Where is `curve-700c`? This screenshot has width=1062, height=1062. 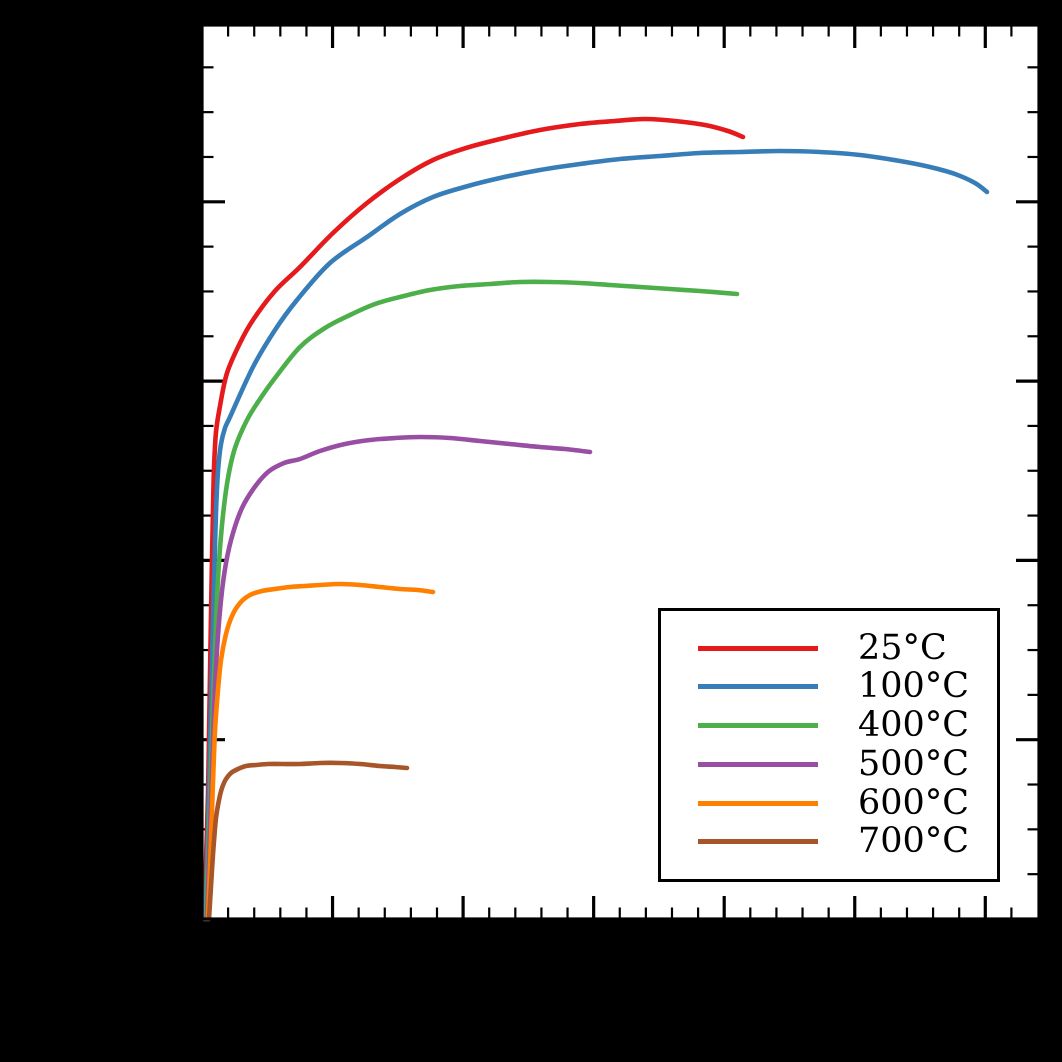 curve-700c is located at coordinates (308, 841).